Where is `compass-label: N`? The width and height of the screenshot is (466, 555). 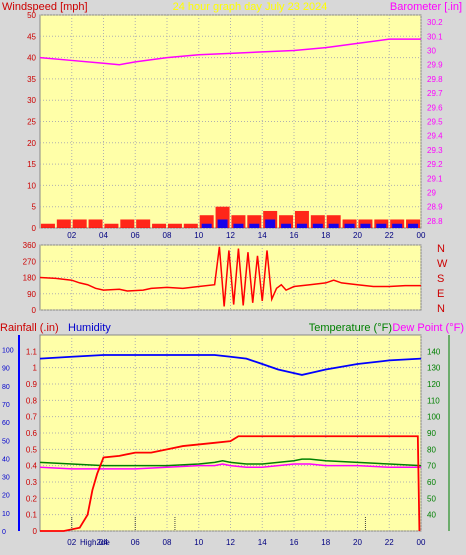
compass-label: N is located at coordinates (441, 309).